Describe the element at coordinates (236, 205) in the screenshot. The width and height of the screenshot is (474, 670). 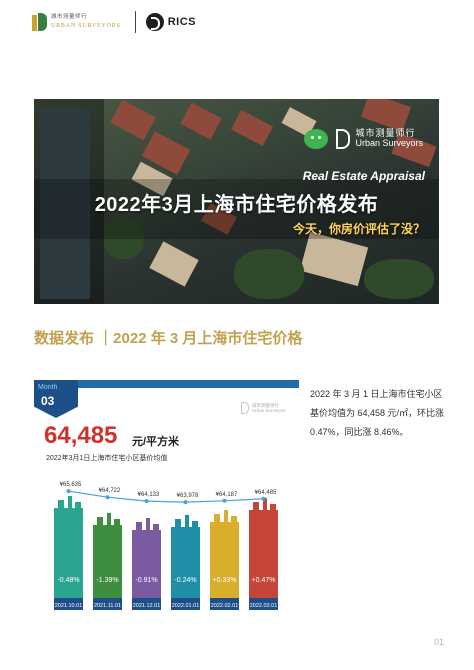
I see `hero-title: 2022年3月上海市住宅价格发布` at that location.